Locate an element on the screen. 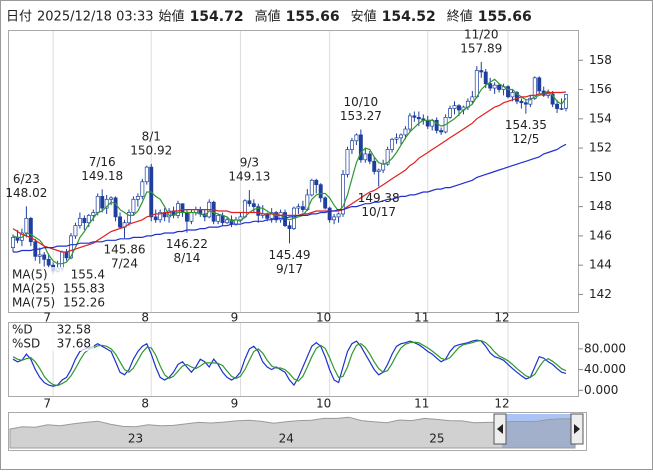 The height and width of the screenshot is (474, 653). header-text: 154.52 is located at coordinates (409, 17).